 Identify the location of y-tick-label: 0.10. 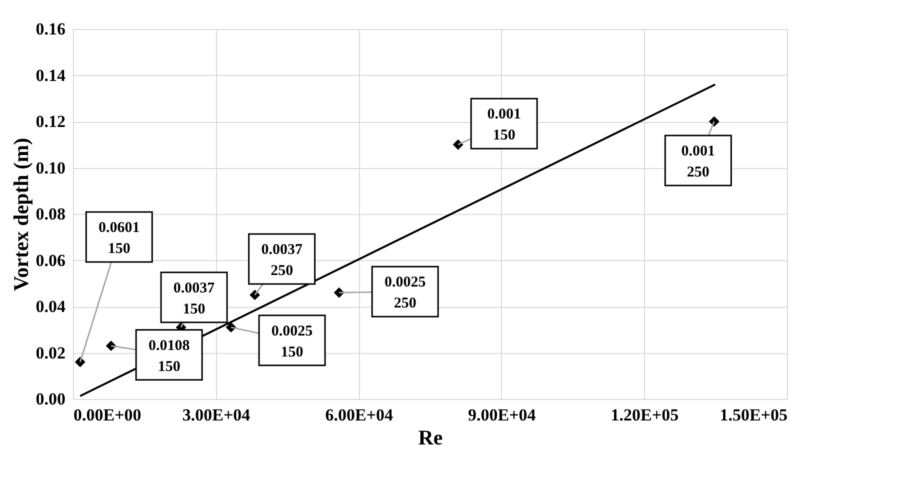
(51, 168).